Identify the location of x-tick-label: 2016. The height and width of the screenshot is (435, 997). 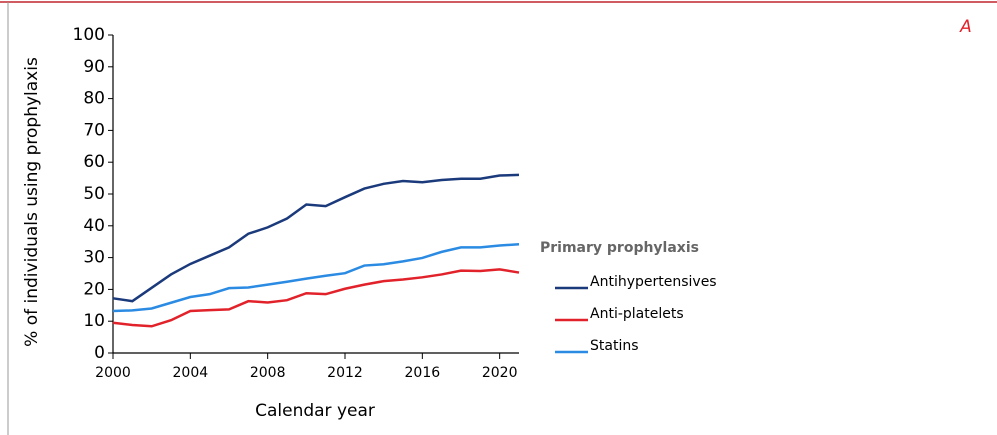
(423, 373).